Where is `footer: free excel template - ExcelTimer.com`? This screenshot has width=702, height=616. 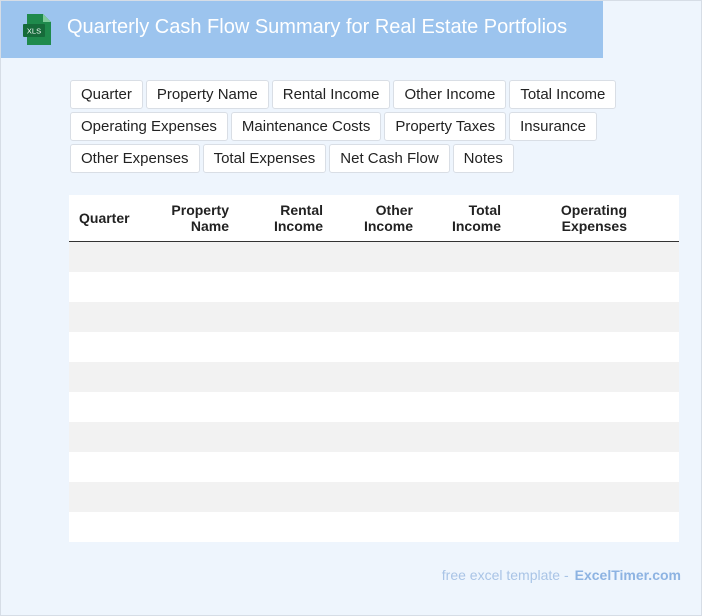
footer: free excel template - ExcelTimer.com is located at coordinates (561, 575).